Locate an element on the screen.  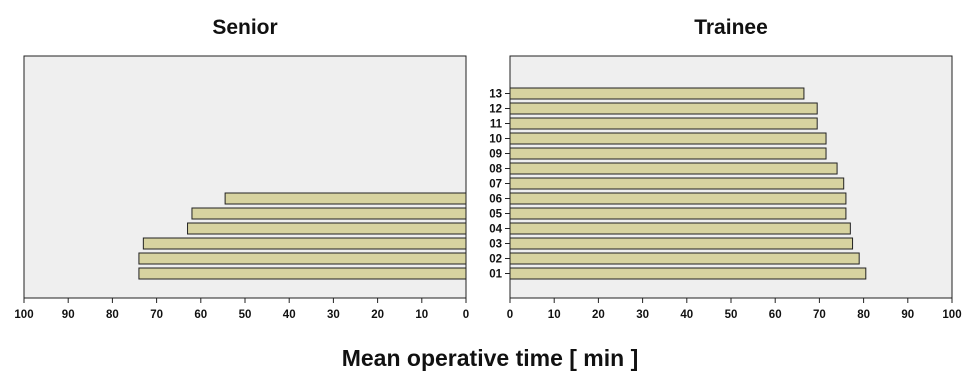
category-label-04: 04 is located at coordinates (495, 230).